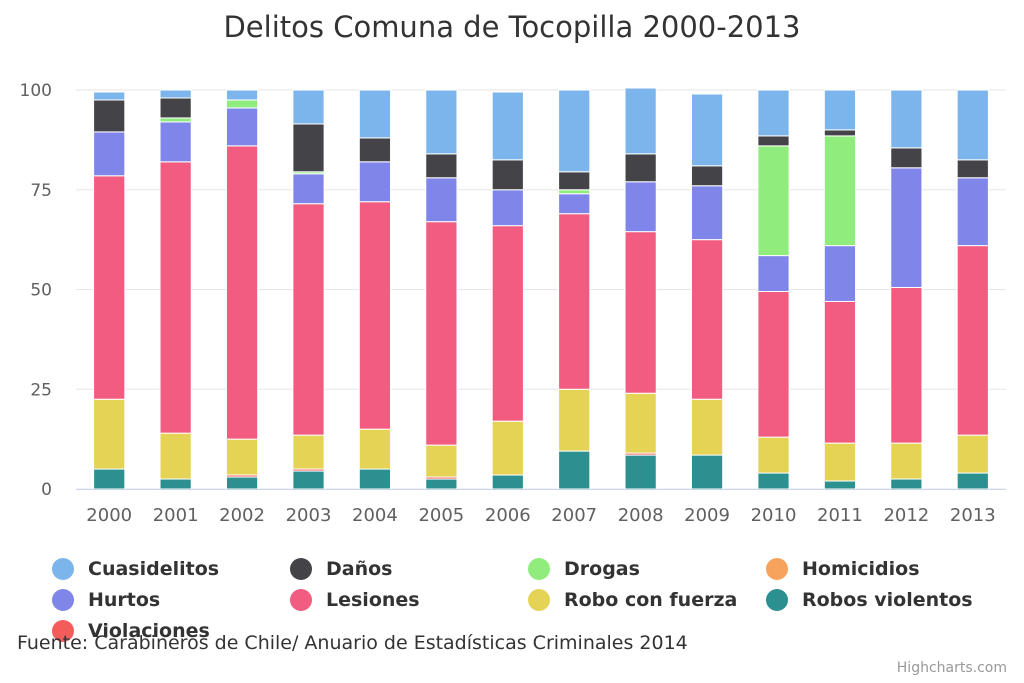  Describe the element at coordinates (135, 569) in the screenshot. I see `legend-item-cuasidelitos: Cuasidelitos` at that location.